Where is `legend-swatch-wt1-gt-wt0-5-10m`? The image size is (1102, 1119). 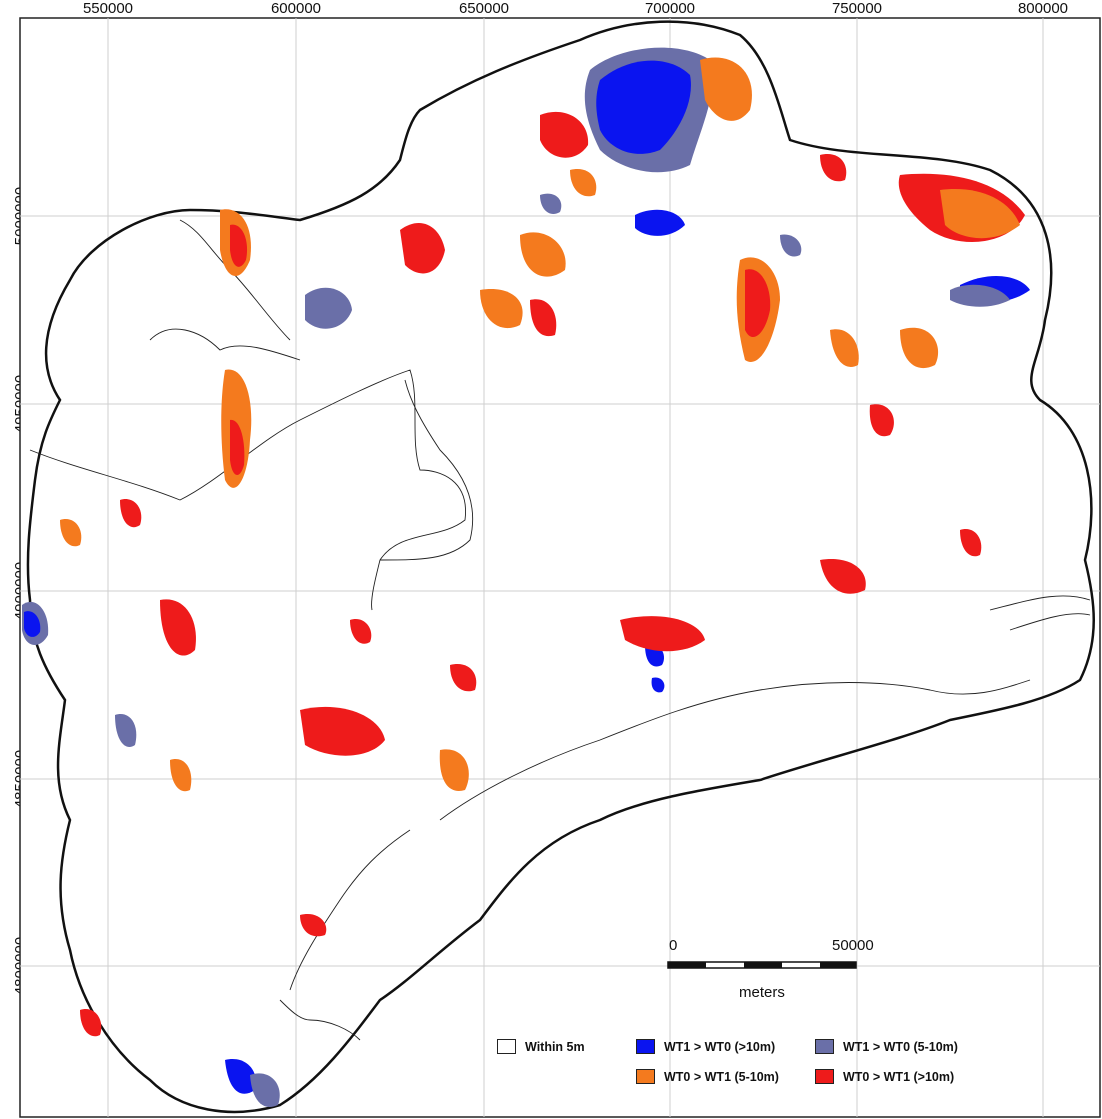
legend-swatch-wt1-gt-wt0-5-10m is located at coordinates (824, 1046).